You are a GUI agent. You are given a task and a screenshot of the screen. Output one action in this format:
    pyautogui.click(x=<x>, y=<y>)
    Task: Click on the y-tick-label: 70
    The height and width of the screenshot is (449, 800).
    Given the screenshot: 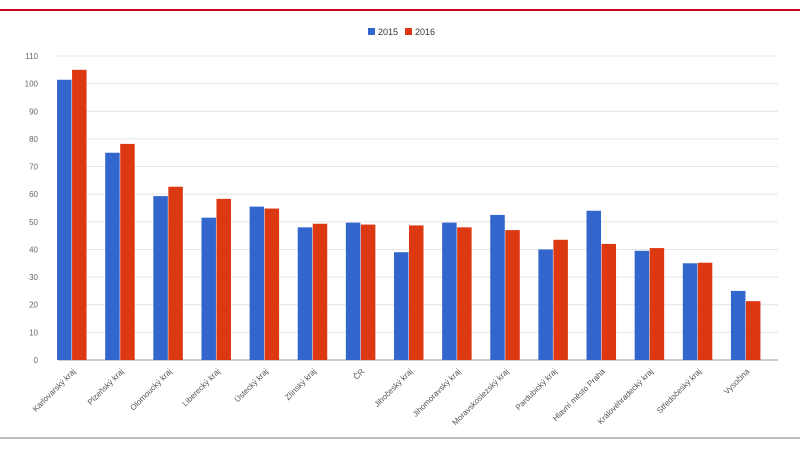 What is the action you would take?
    pyautogui.click(x=33, y=167)
    